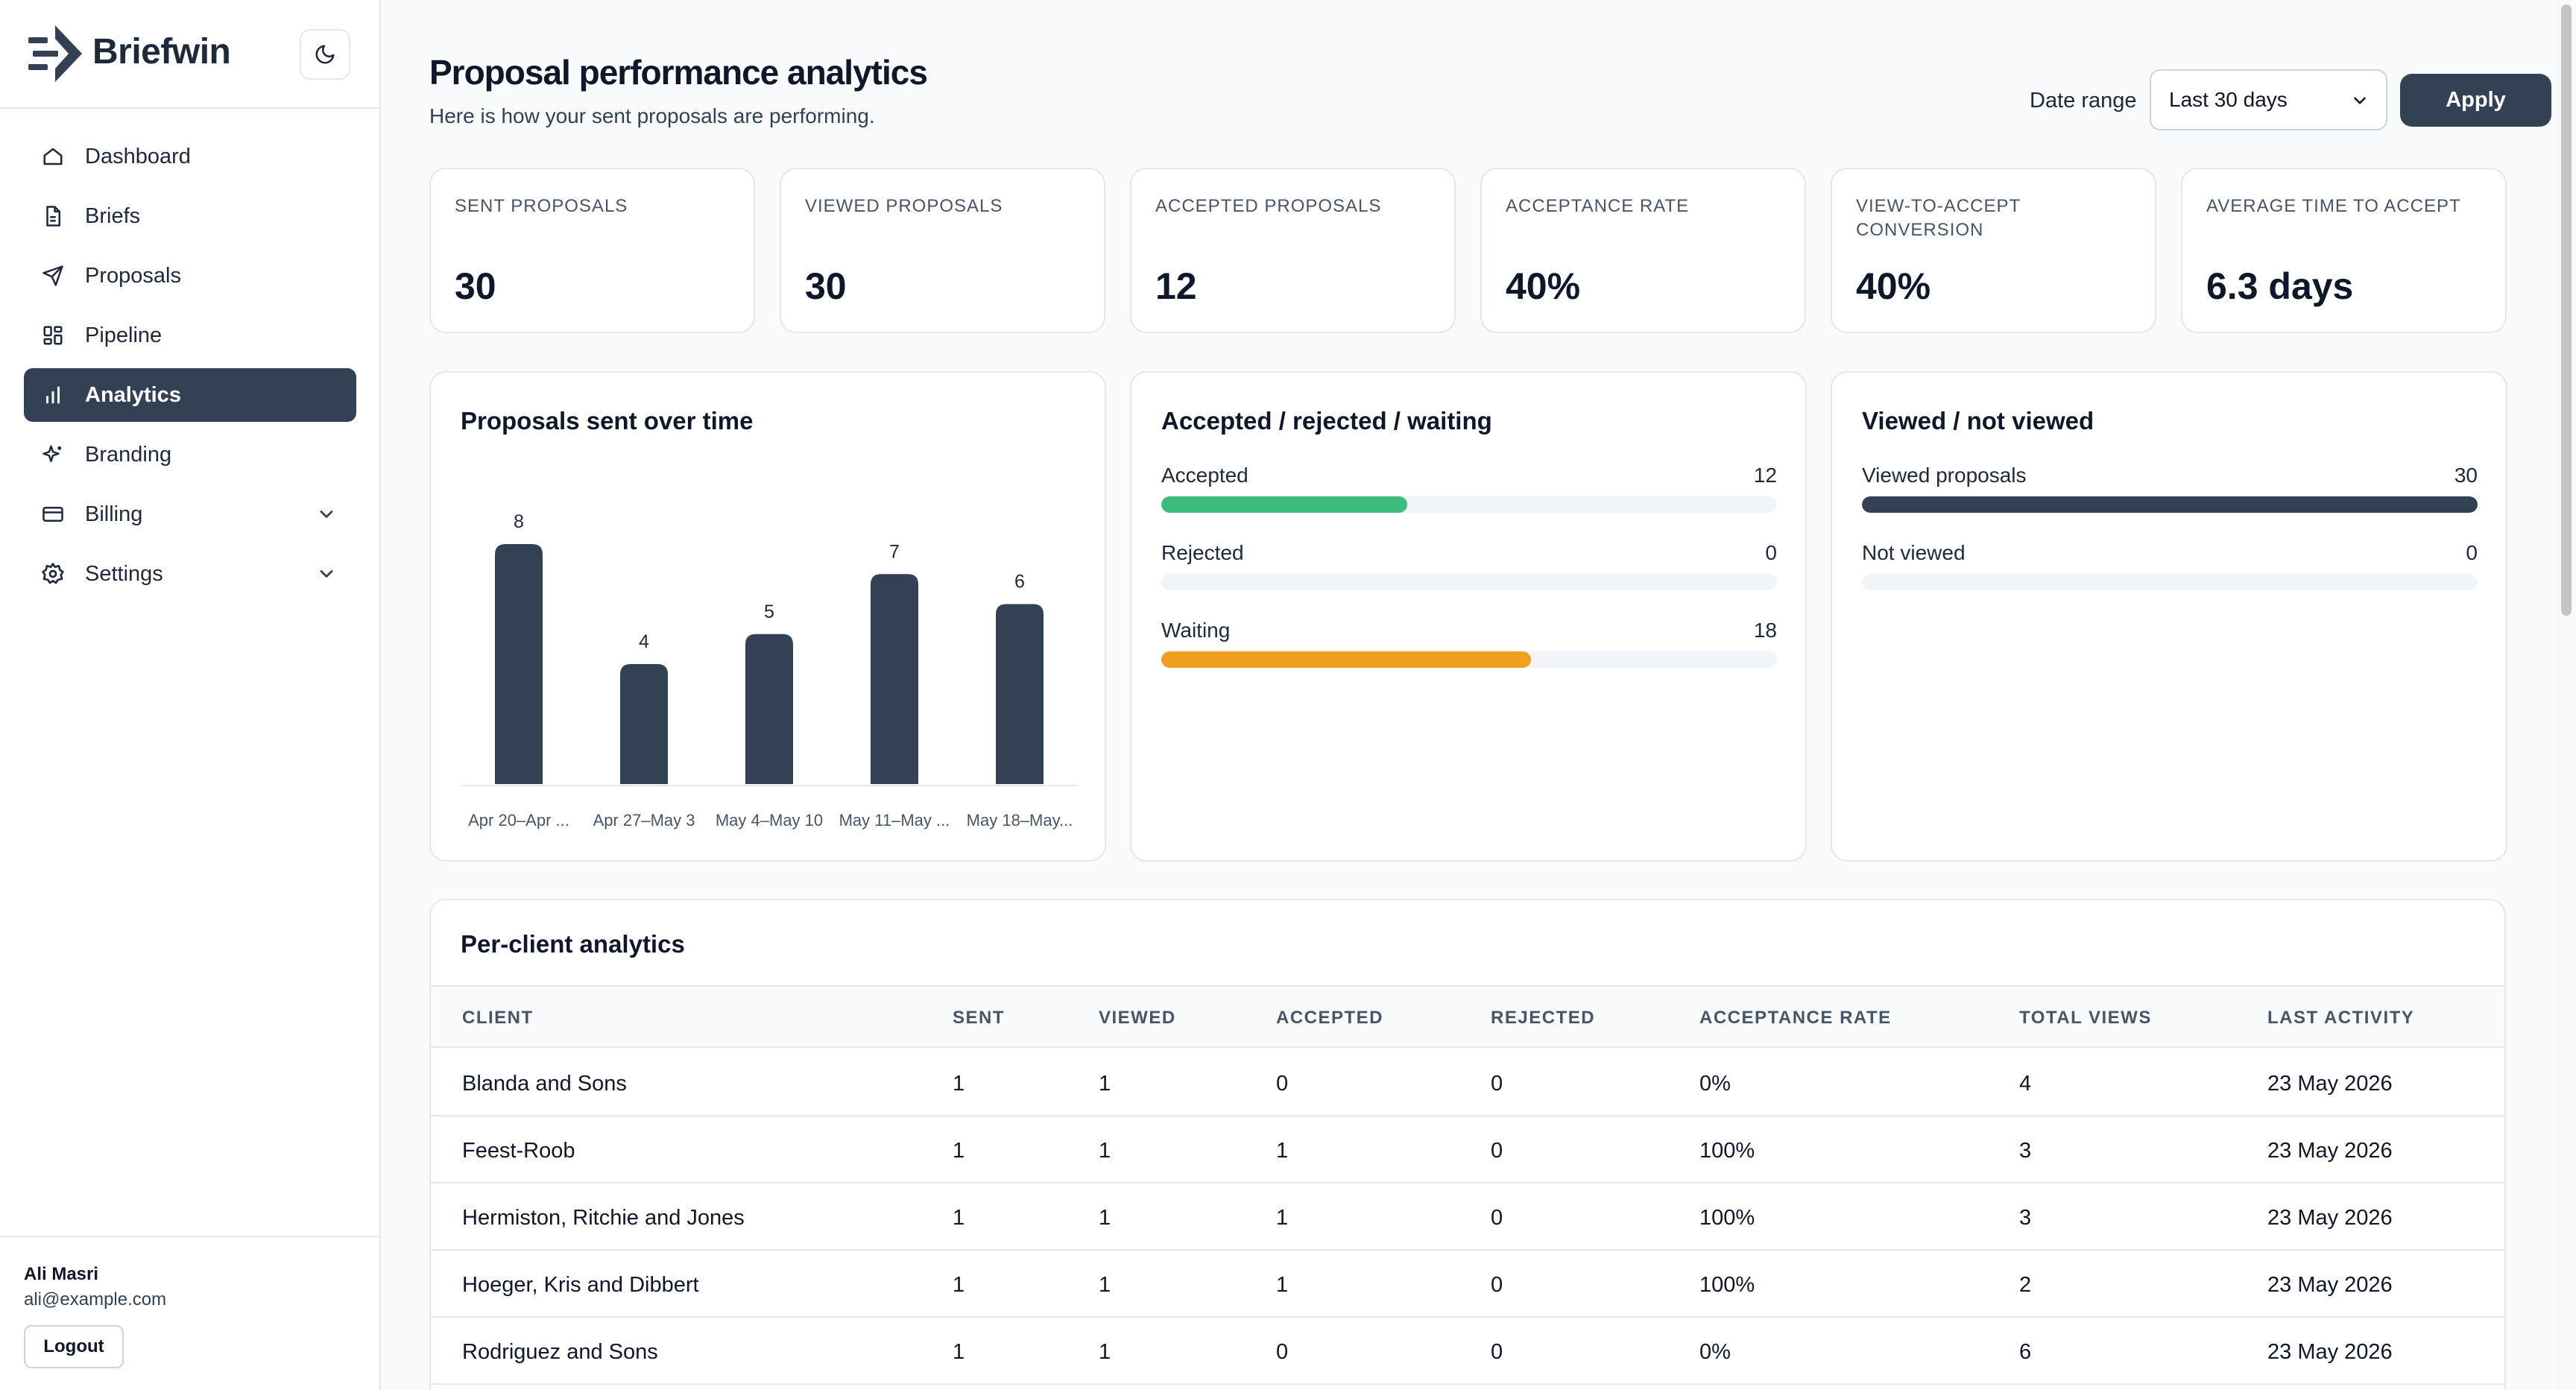 This screenshot has height=1390, width=2576. I want to click on chart-bar-group: 4 Apr 27–May 3, so click(644, 731).